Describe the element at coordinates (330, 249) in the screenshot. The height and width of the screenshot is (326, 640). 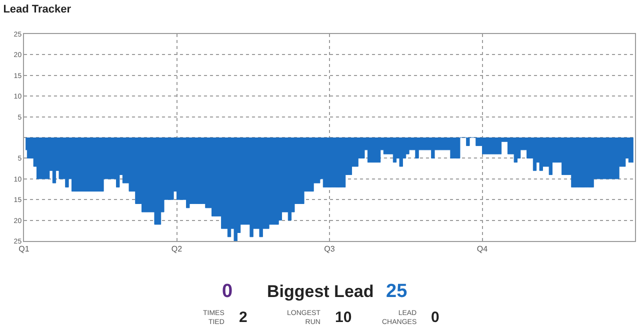
I see `x-tick-label: Q3` at that location.